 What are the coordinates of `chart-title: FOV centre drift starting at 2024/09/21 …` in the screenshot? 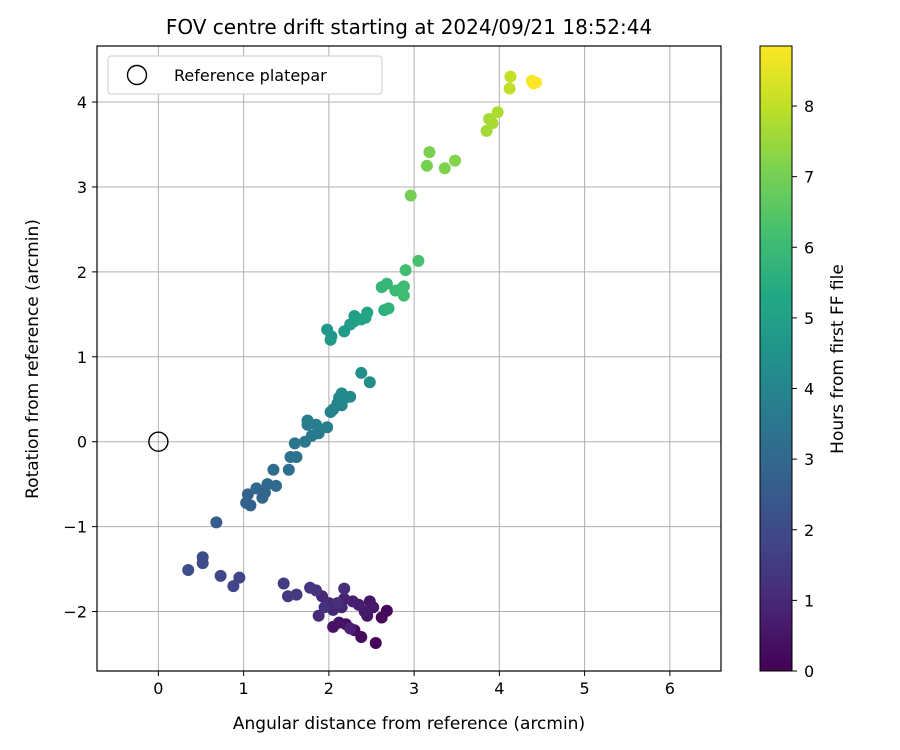 It's located at (409, 27).